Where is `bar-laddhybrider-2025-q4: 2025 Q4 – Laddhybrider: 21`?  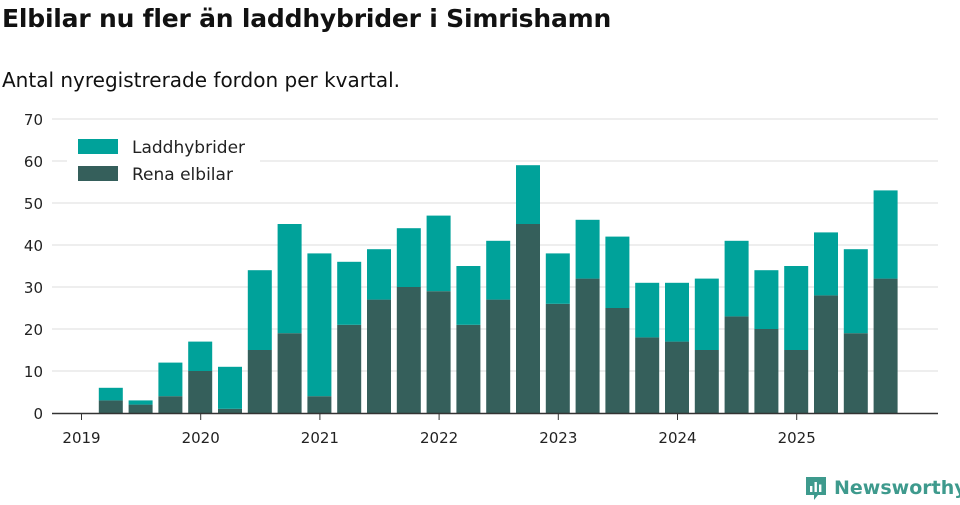
bar-laddhybrider-2025-q4: 2025 Q4 – Laddhybrider: 21 is located at coordinates (885, 234).